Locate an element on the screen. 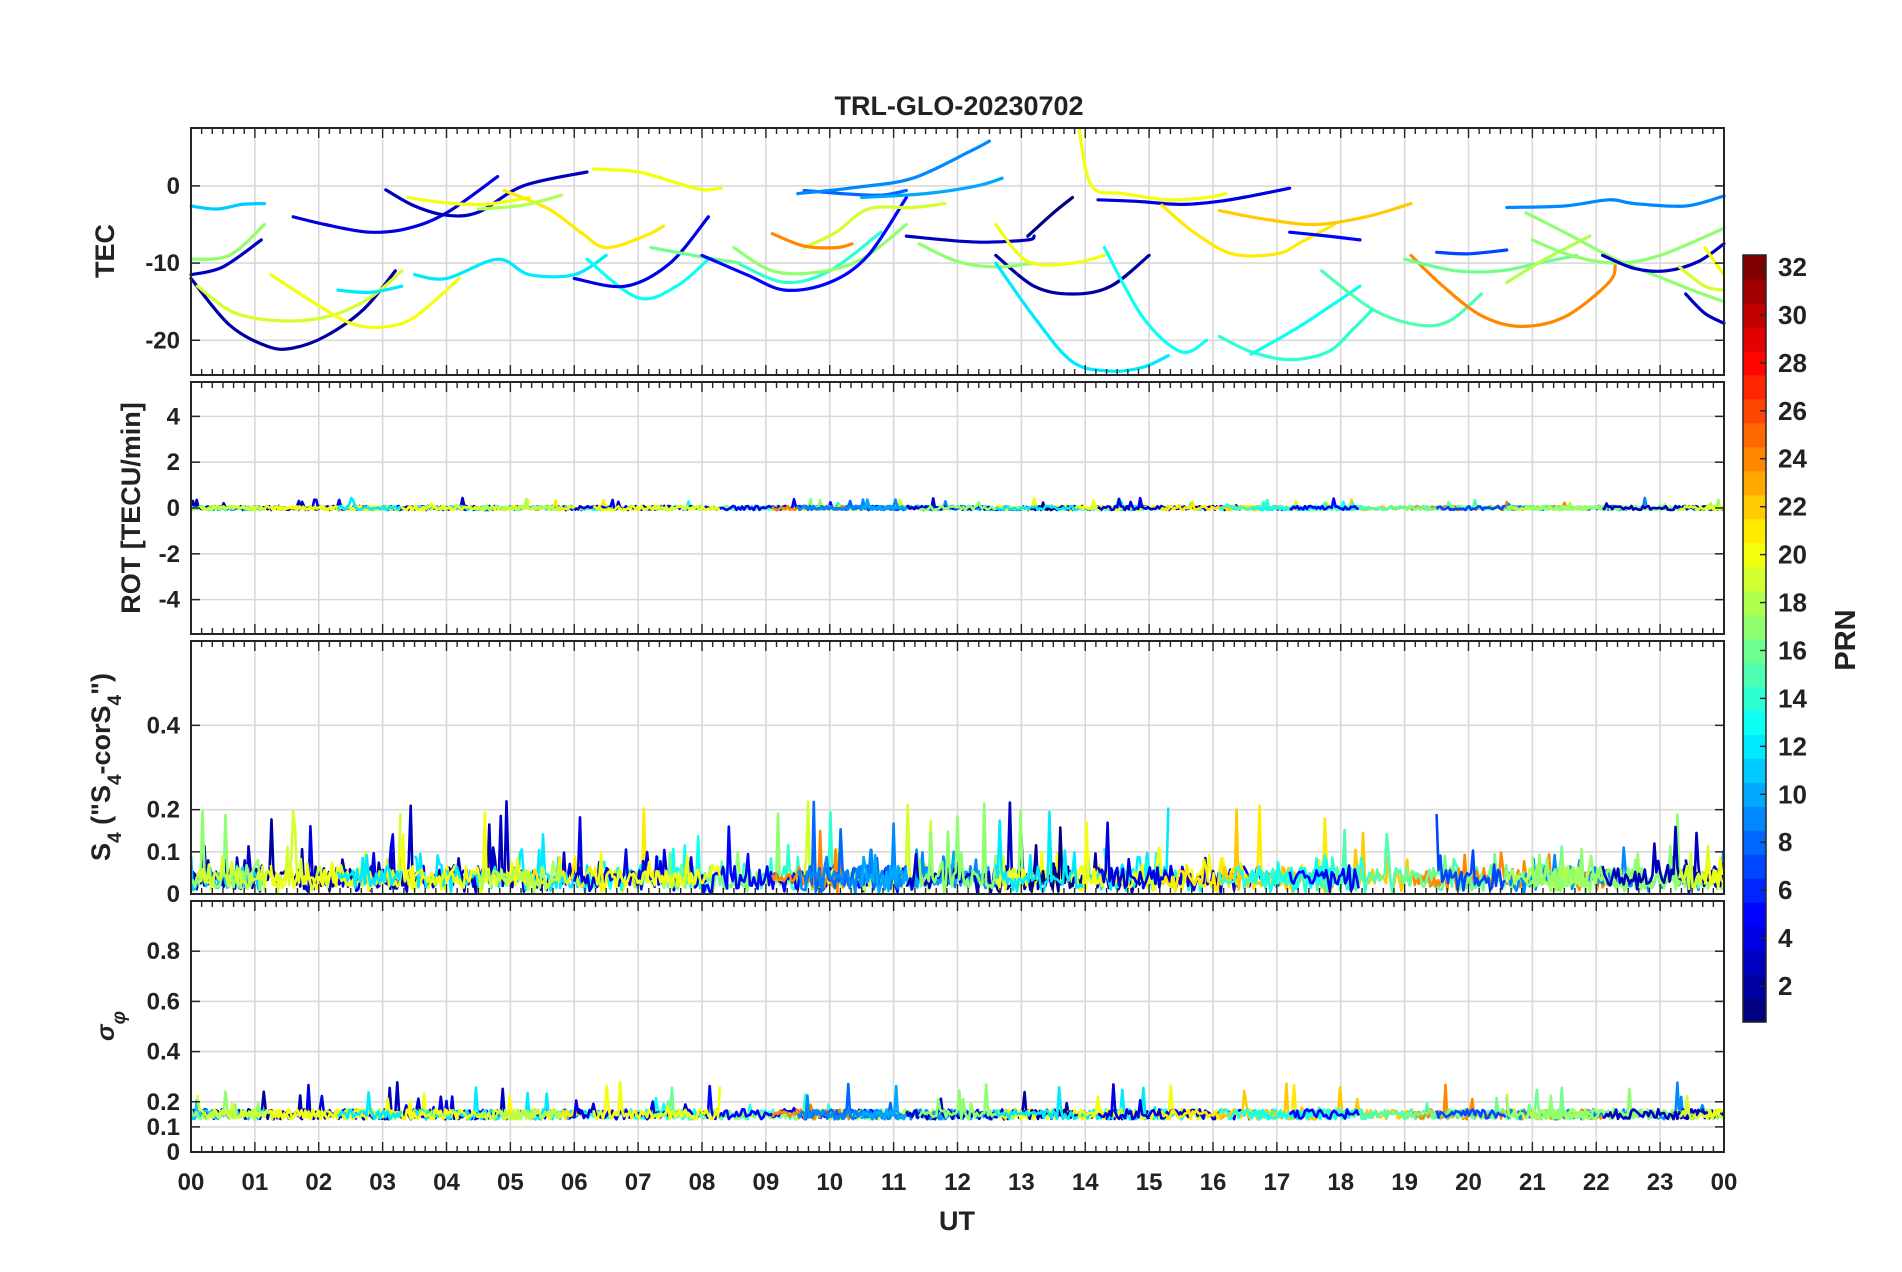  y-tick-label: -10 is located at coordinates (162, 263).